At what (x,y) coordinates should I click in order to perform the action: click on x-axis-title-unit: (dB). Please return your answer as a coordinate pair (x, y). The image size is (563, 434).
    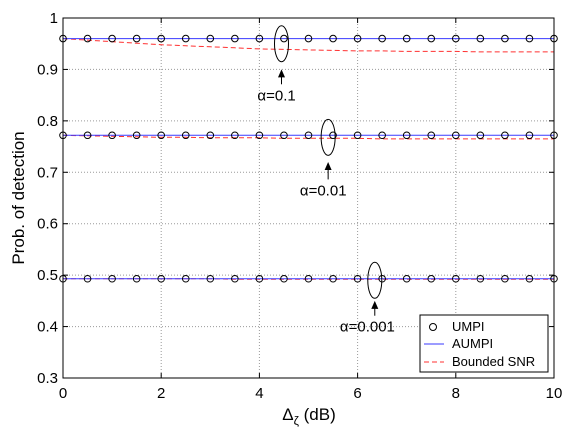
    Looking at the image, I should click on (317, 414).